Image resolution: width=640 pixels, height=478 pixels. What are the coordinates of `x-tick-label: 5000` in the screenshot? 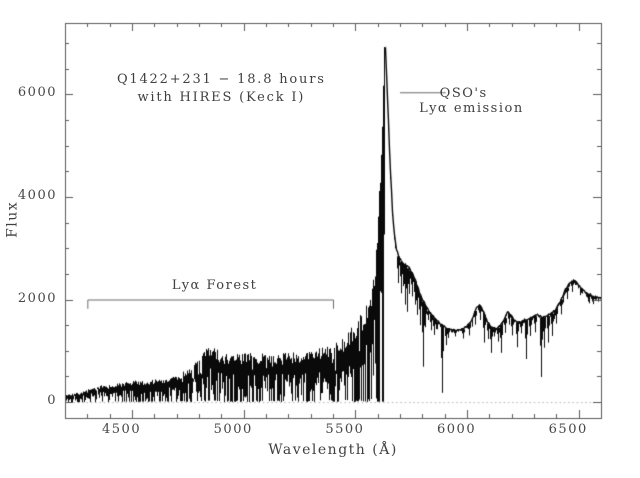 It's located at (233, 429).